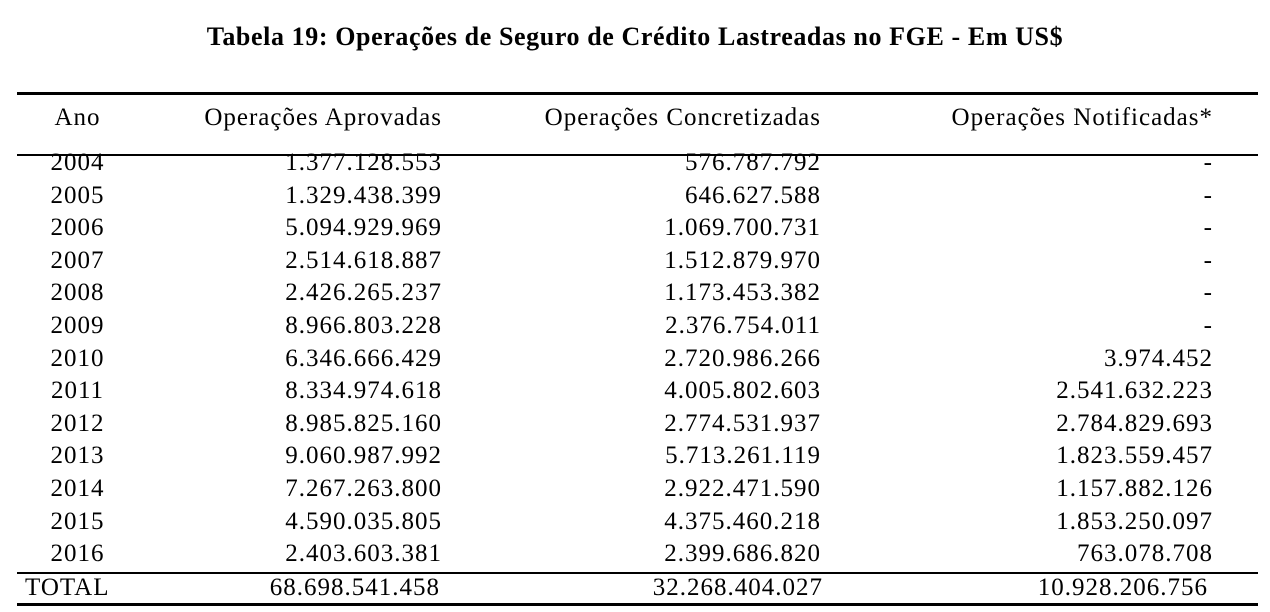 Image resolution: width=1270 pixels, height=612 pixels. What do you see at coordinates (742, 228) in the screenshot?
I see `cell-concretizadas: 1.069.700.731` at bounding box center [742, 228].